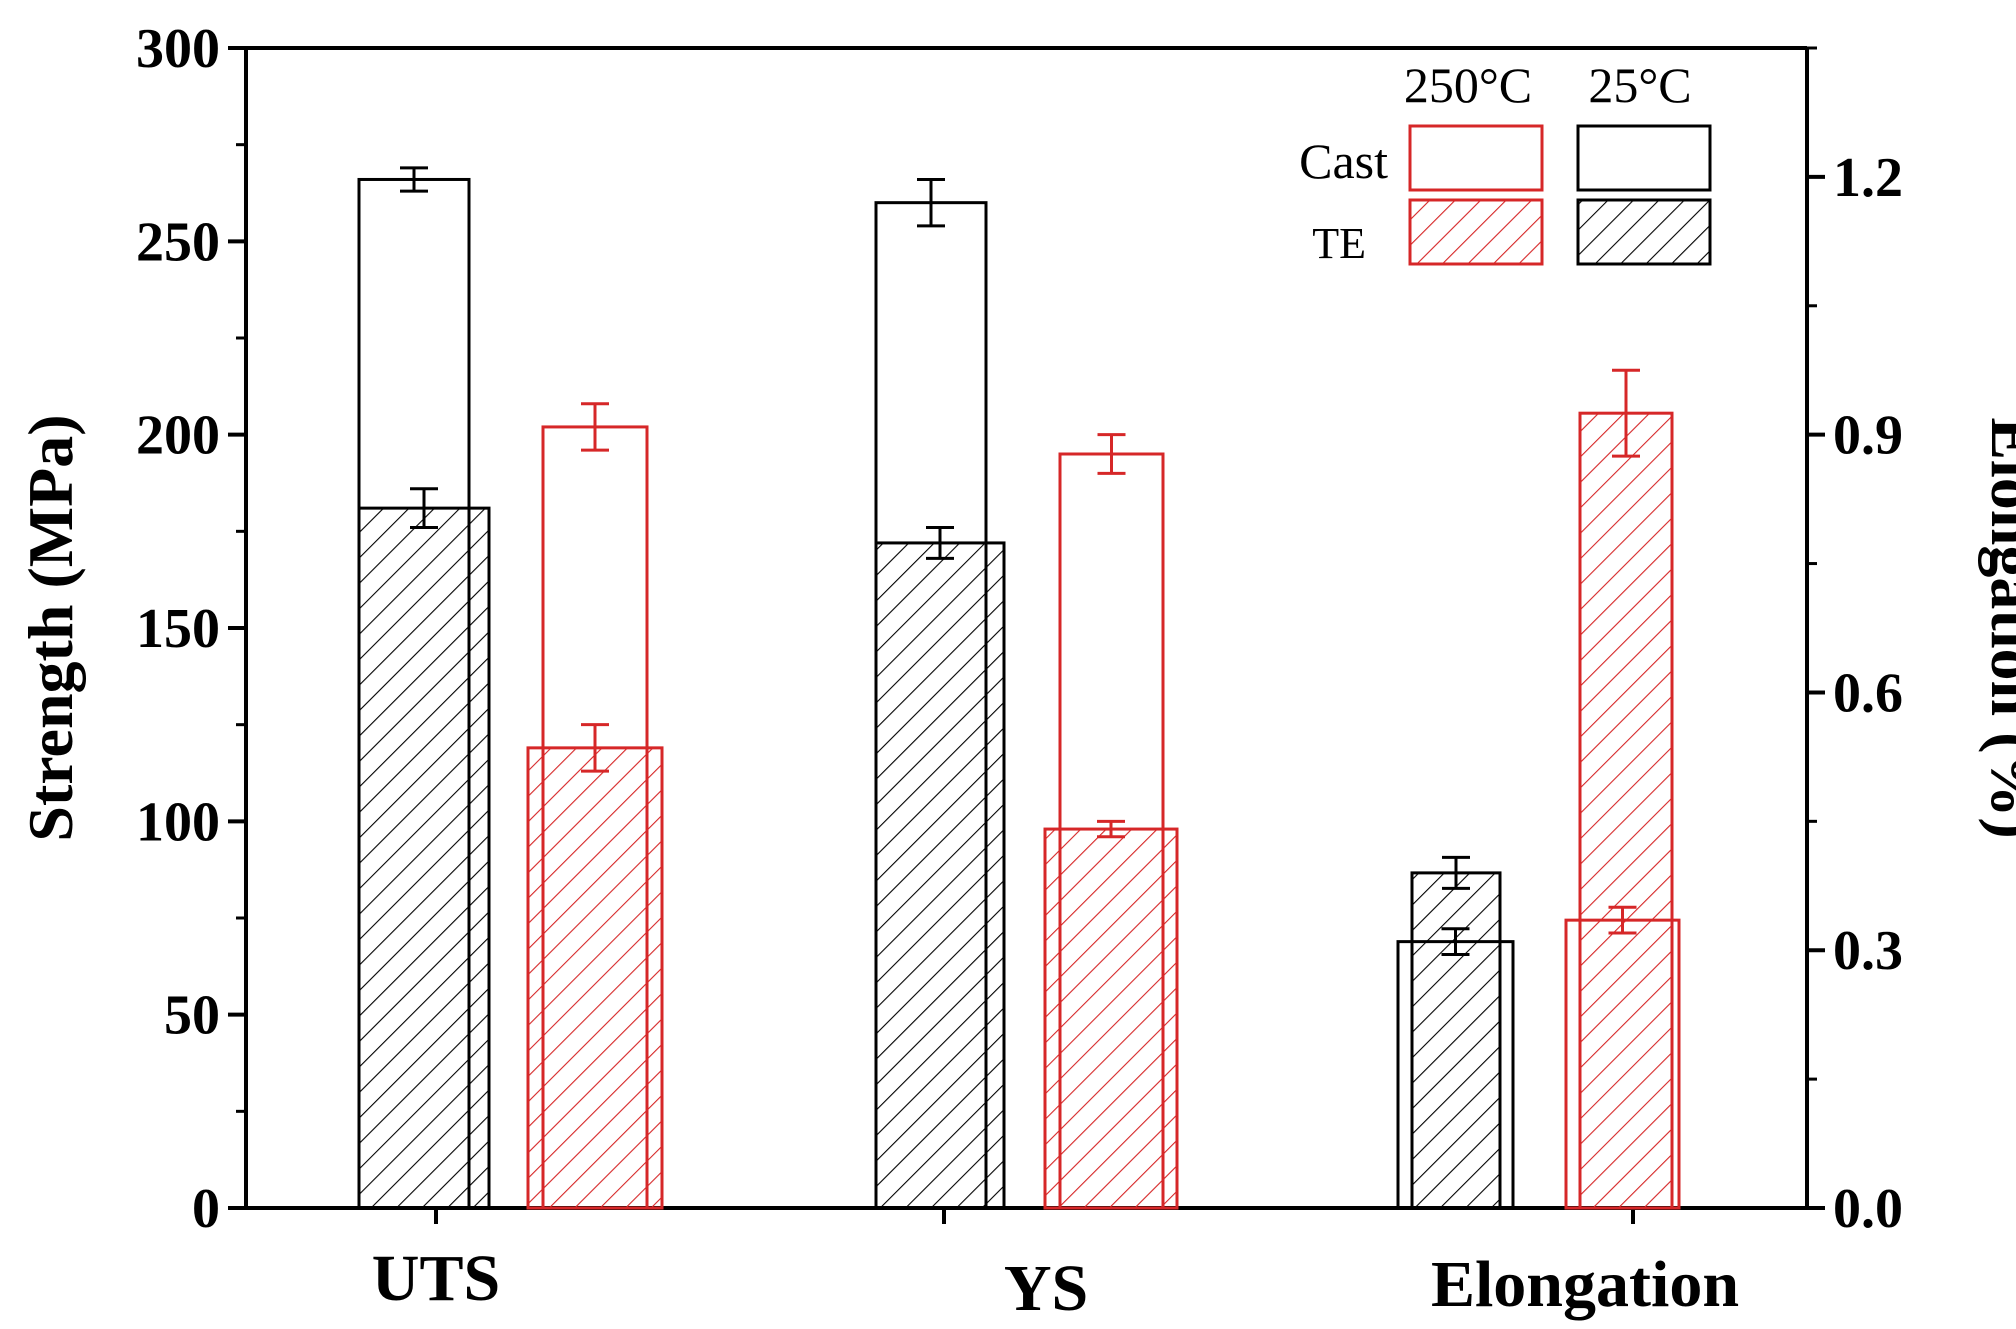  Describe the element at coordinates (178, 436) in the screenshot. I see `left-tick-label: 200` at that location.